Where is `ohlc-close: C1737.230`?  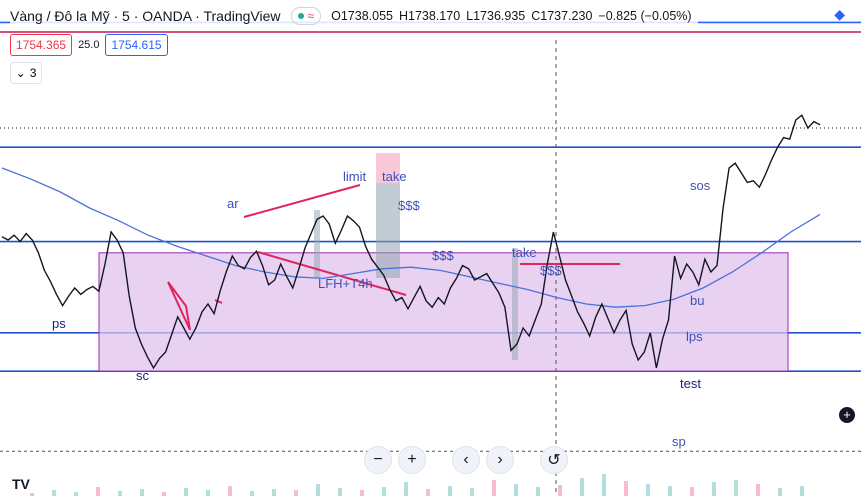
ohlc-close: C1737.230 is located at coordinates (562, 16).